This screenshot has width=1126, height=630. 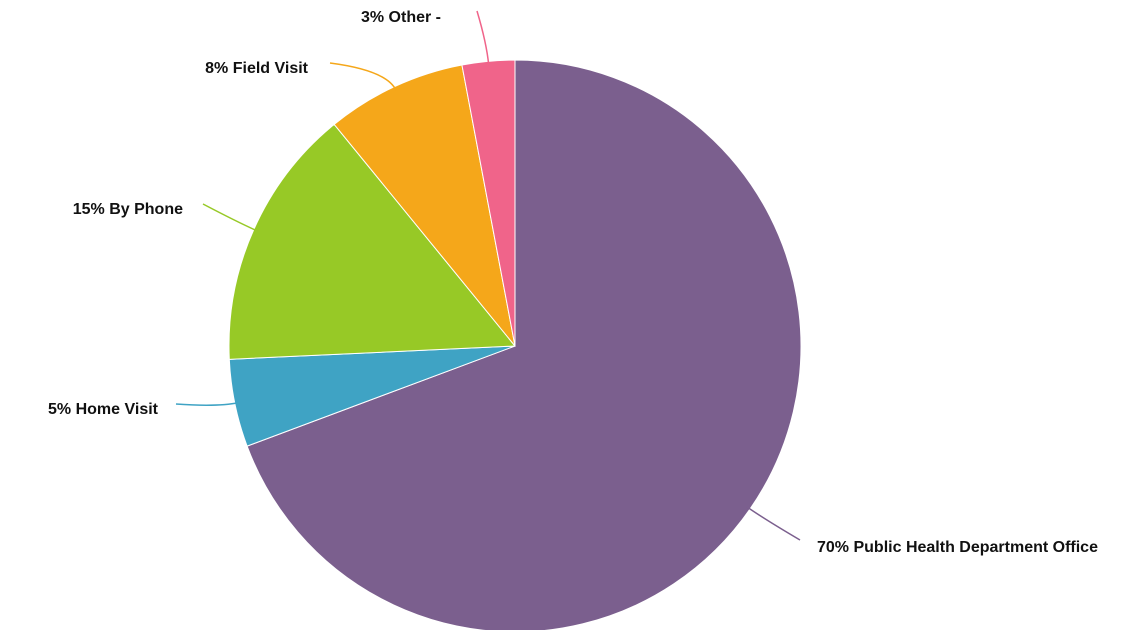 I want to click on slice-label: 5% Home Visit, so click(x=79, y=410).